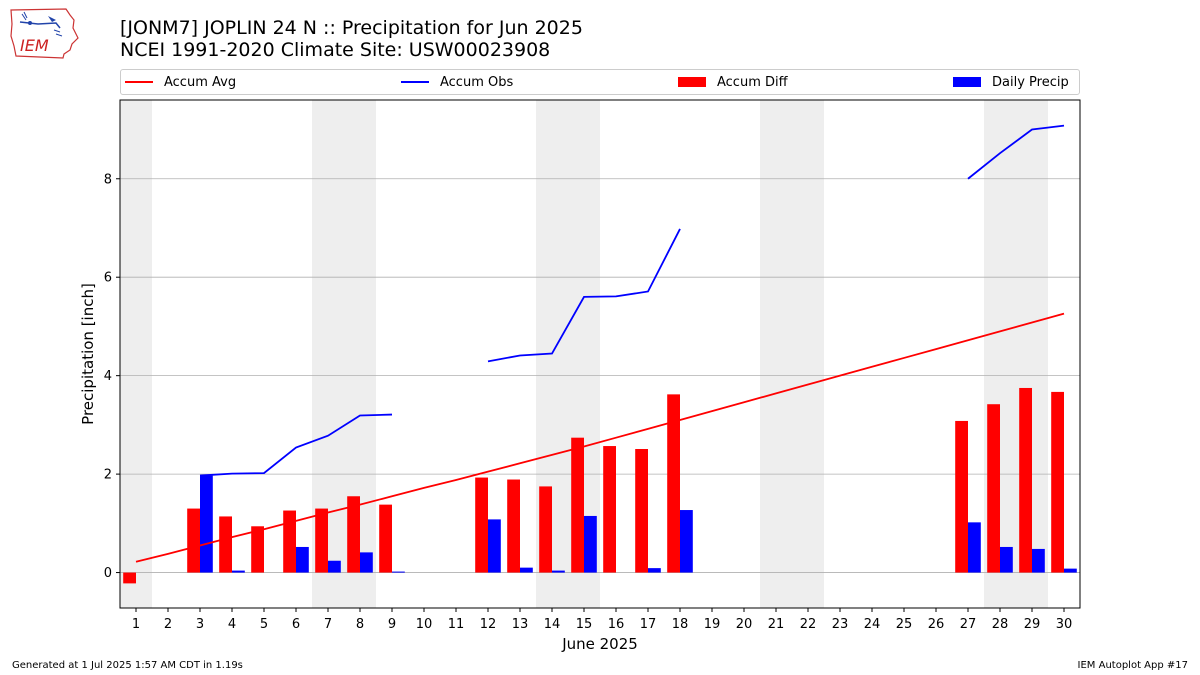 The width and height of the screenshot is (1200, 675). I want to click on xtick-label-10: 10, so click(424, 624).